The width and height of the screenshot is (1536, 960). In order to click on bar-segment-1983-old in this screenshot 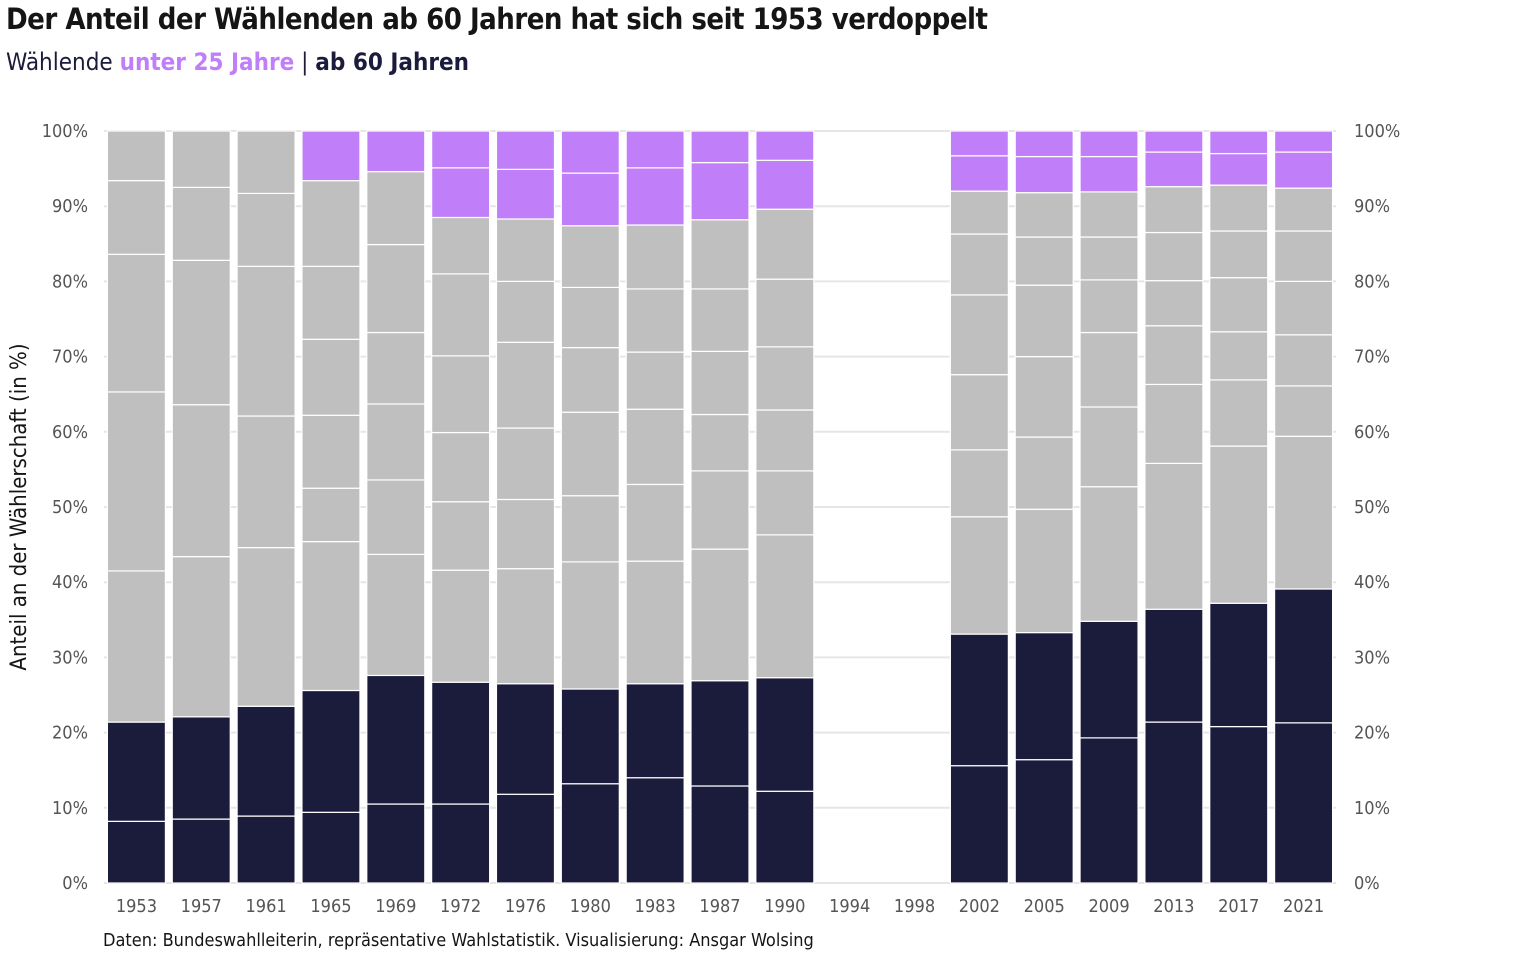, I will do `click(655, 731)`.